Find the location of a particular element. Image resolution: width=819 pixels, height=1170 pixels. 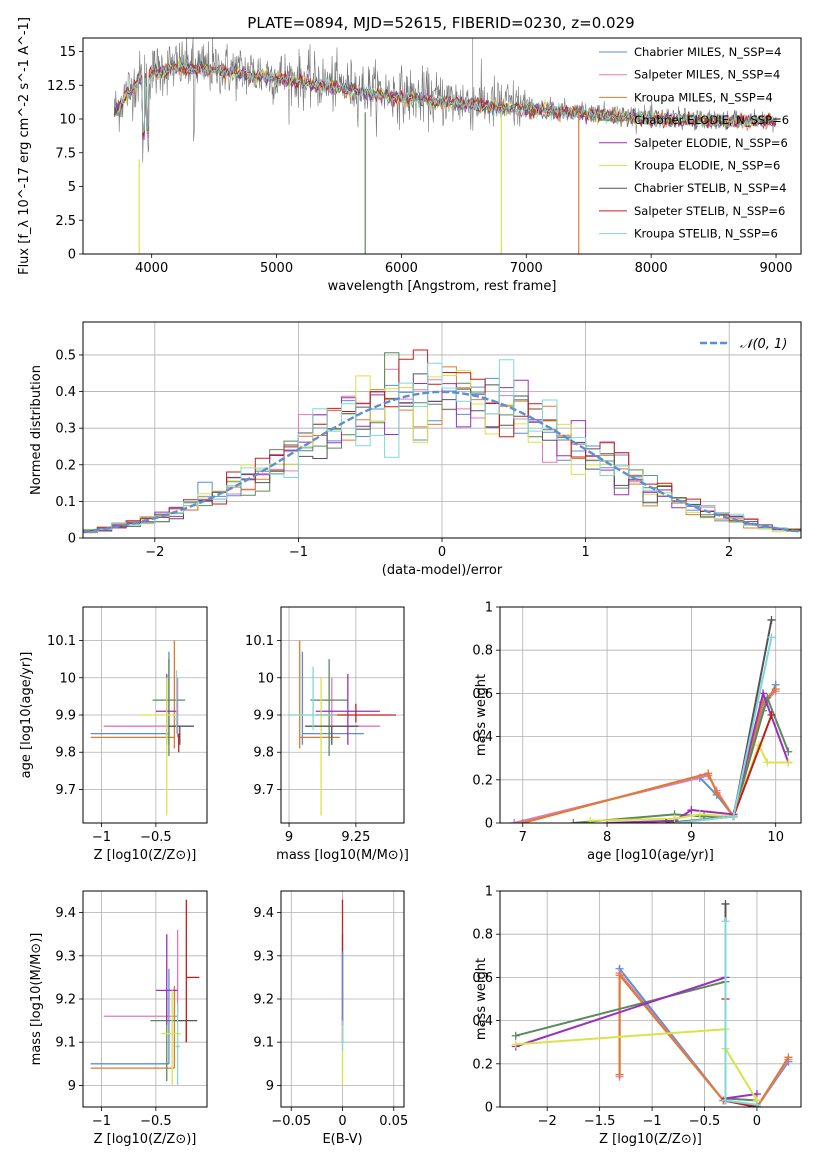

y-tick-label: 10 is located at coordinates (265, 678).